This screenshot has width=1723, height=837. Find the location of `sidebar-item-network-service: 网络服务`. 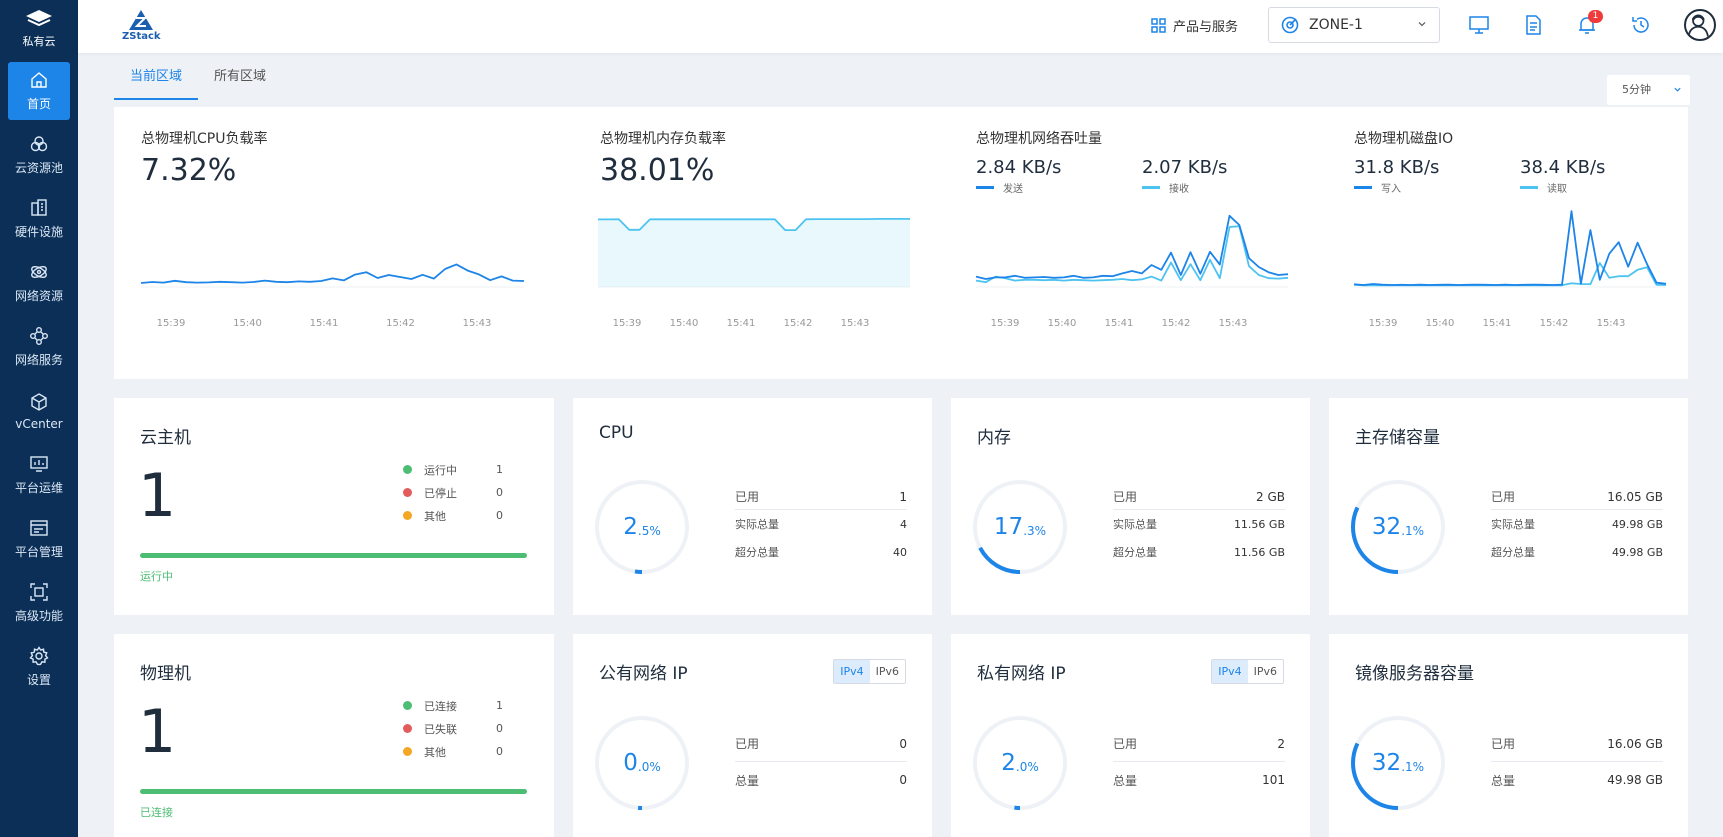

sidebar-item-network-service: 网络服务 is located at coordinates (39, 347).